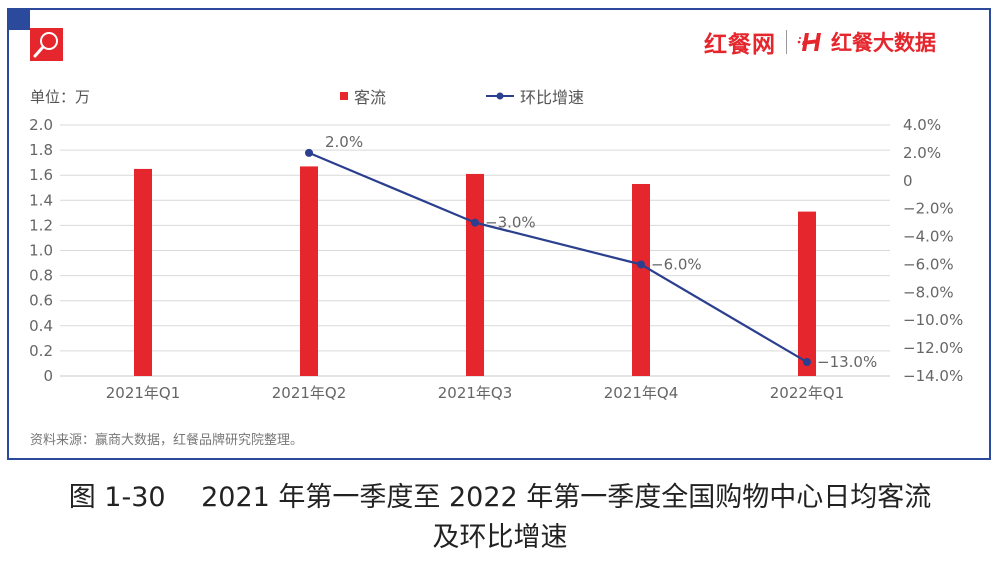  I want to click on legend-item-bar: 客流, so click(363, 96).